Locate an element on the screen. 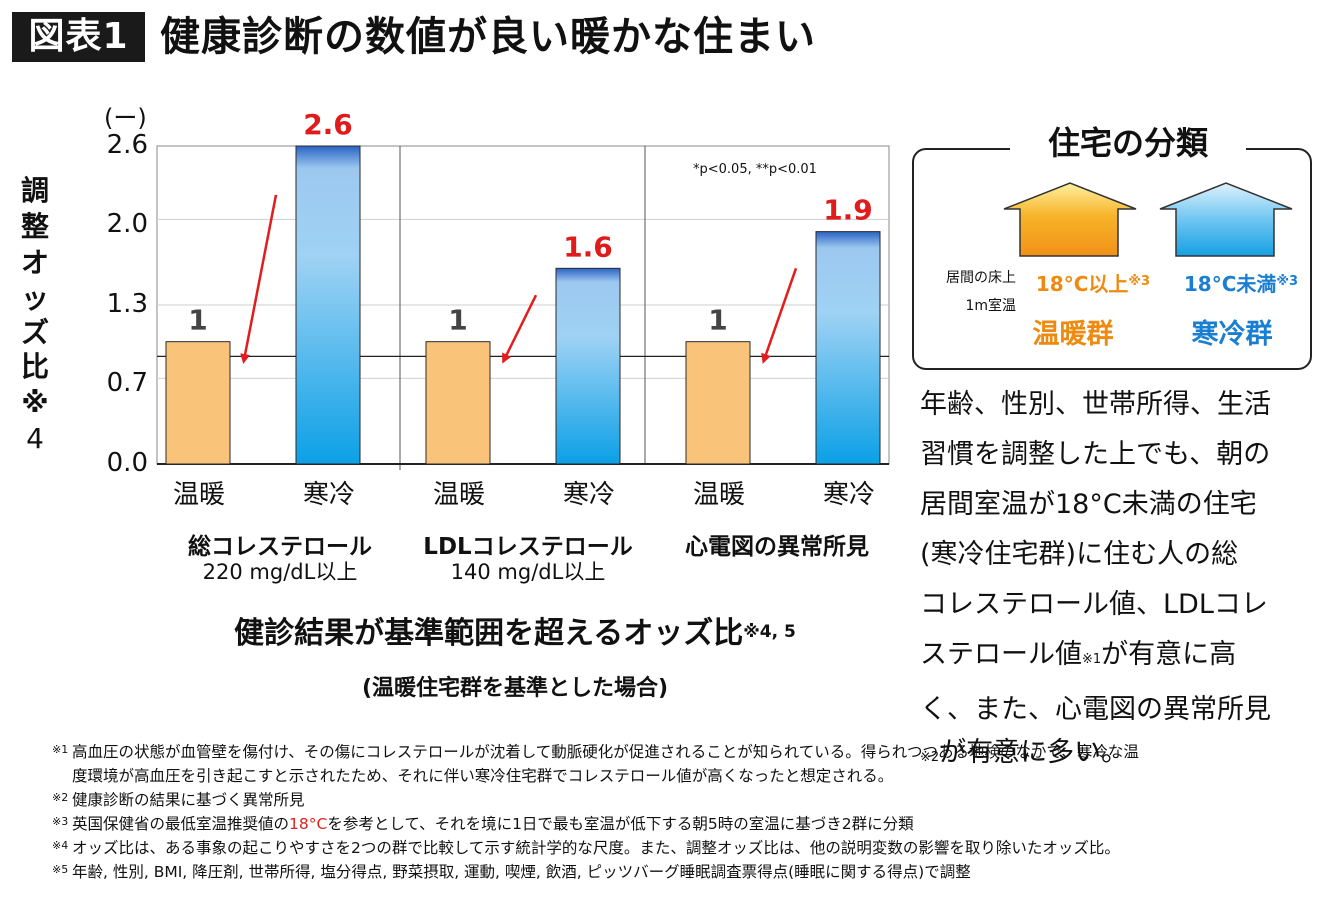 Image resolution: width=1340 pixels, height=902 pixels. cold-temp-note: ※3 is located at coordinates (1287, 281).